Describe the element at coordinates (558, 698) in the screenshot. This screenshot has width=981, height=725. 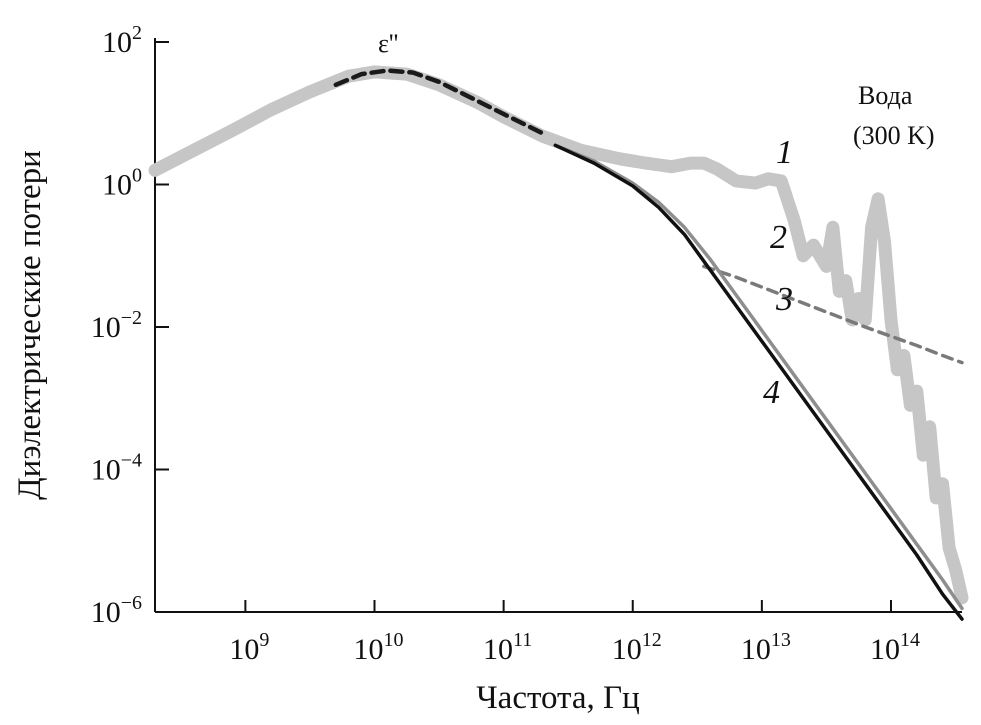
I see `x-axis-title: Частота, Гц` at that location.